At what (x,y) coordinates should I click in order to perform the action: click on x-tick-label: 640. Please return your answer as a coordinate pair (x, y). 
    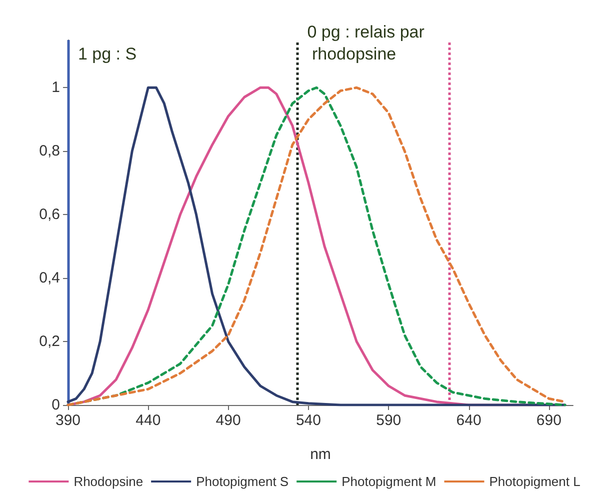
    Looking at the image, I should click on (469, 420).